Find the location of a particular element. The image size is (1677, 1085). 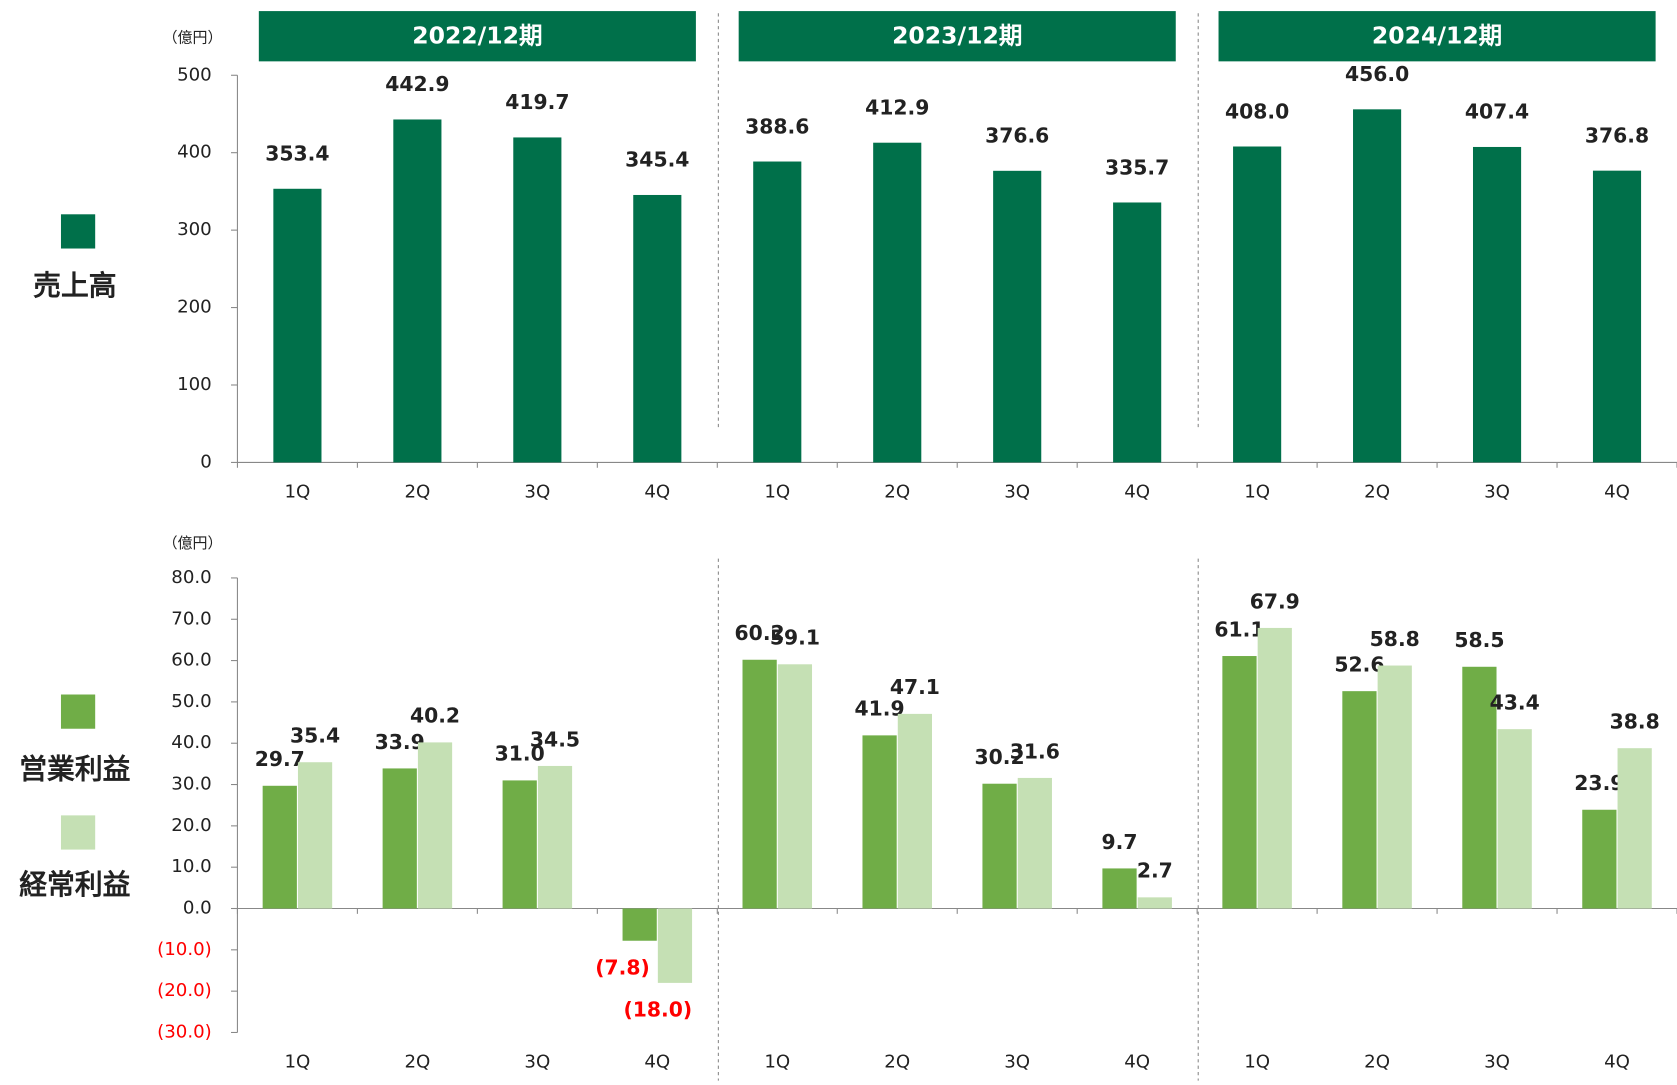

value-label: 345.4 is located at coordinates (657, 160).